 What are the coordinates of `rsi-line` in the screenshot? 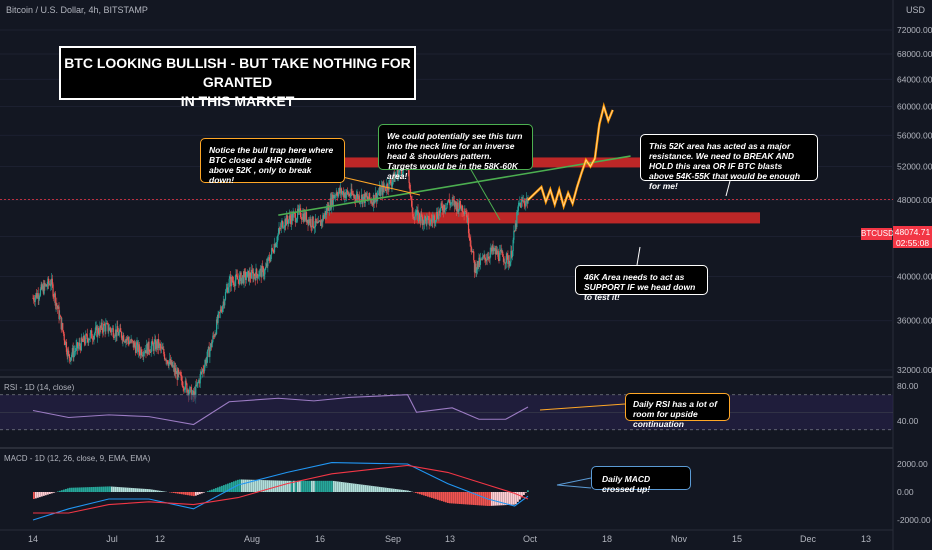 It's located at (280, 410).